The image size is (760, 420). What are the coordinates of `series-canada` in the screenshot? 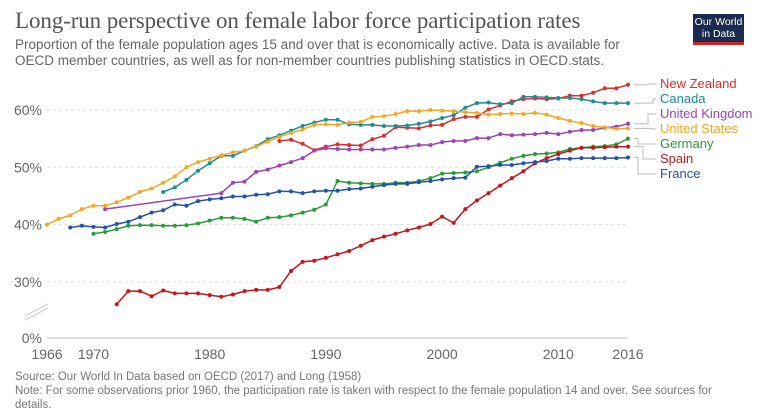 It's located at (395, 144).